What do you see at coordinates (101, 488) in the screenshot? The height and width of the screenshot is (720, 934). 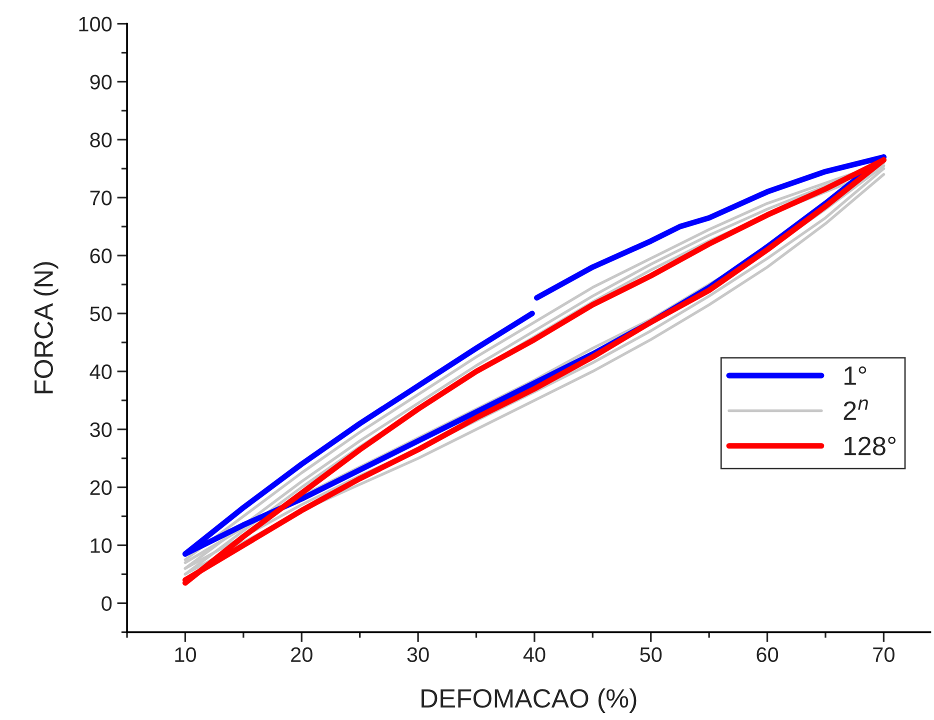 I see `y-tick-label: 20` at bounding box center [101, 488].